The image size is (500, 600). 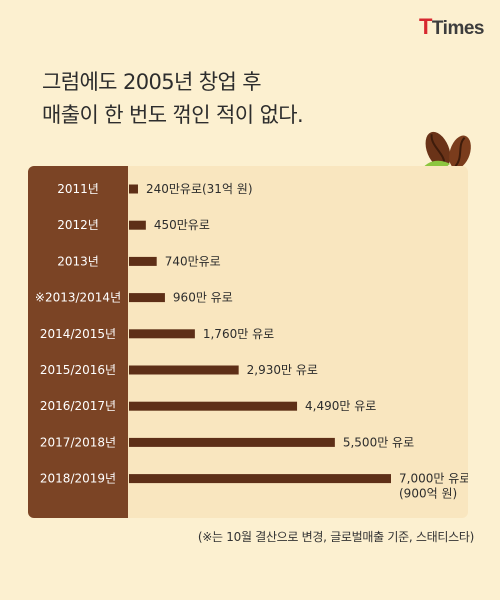 I want to click on year-label: 2017/2018년, so click(x=78, y=442).